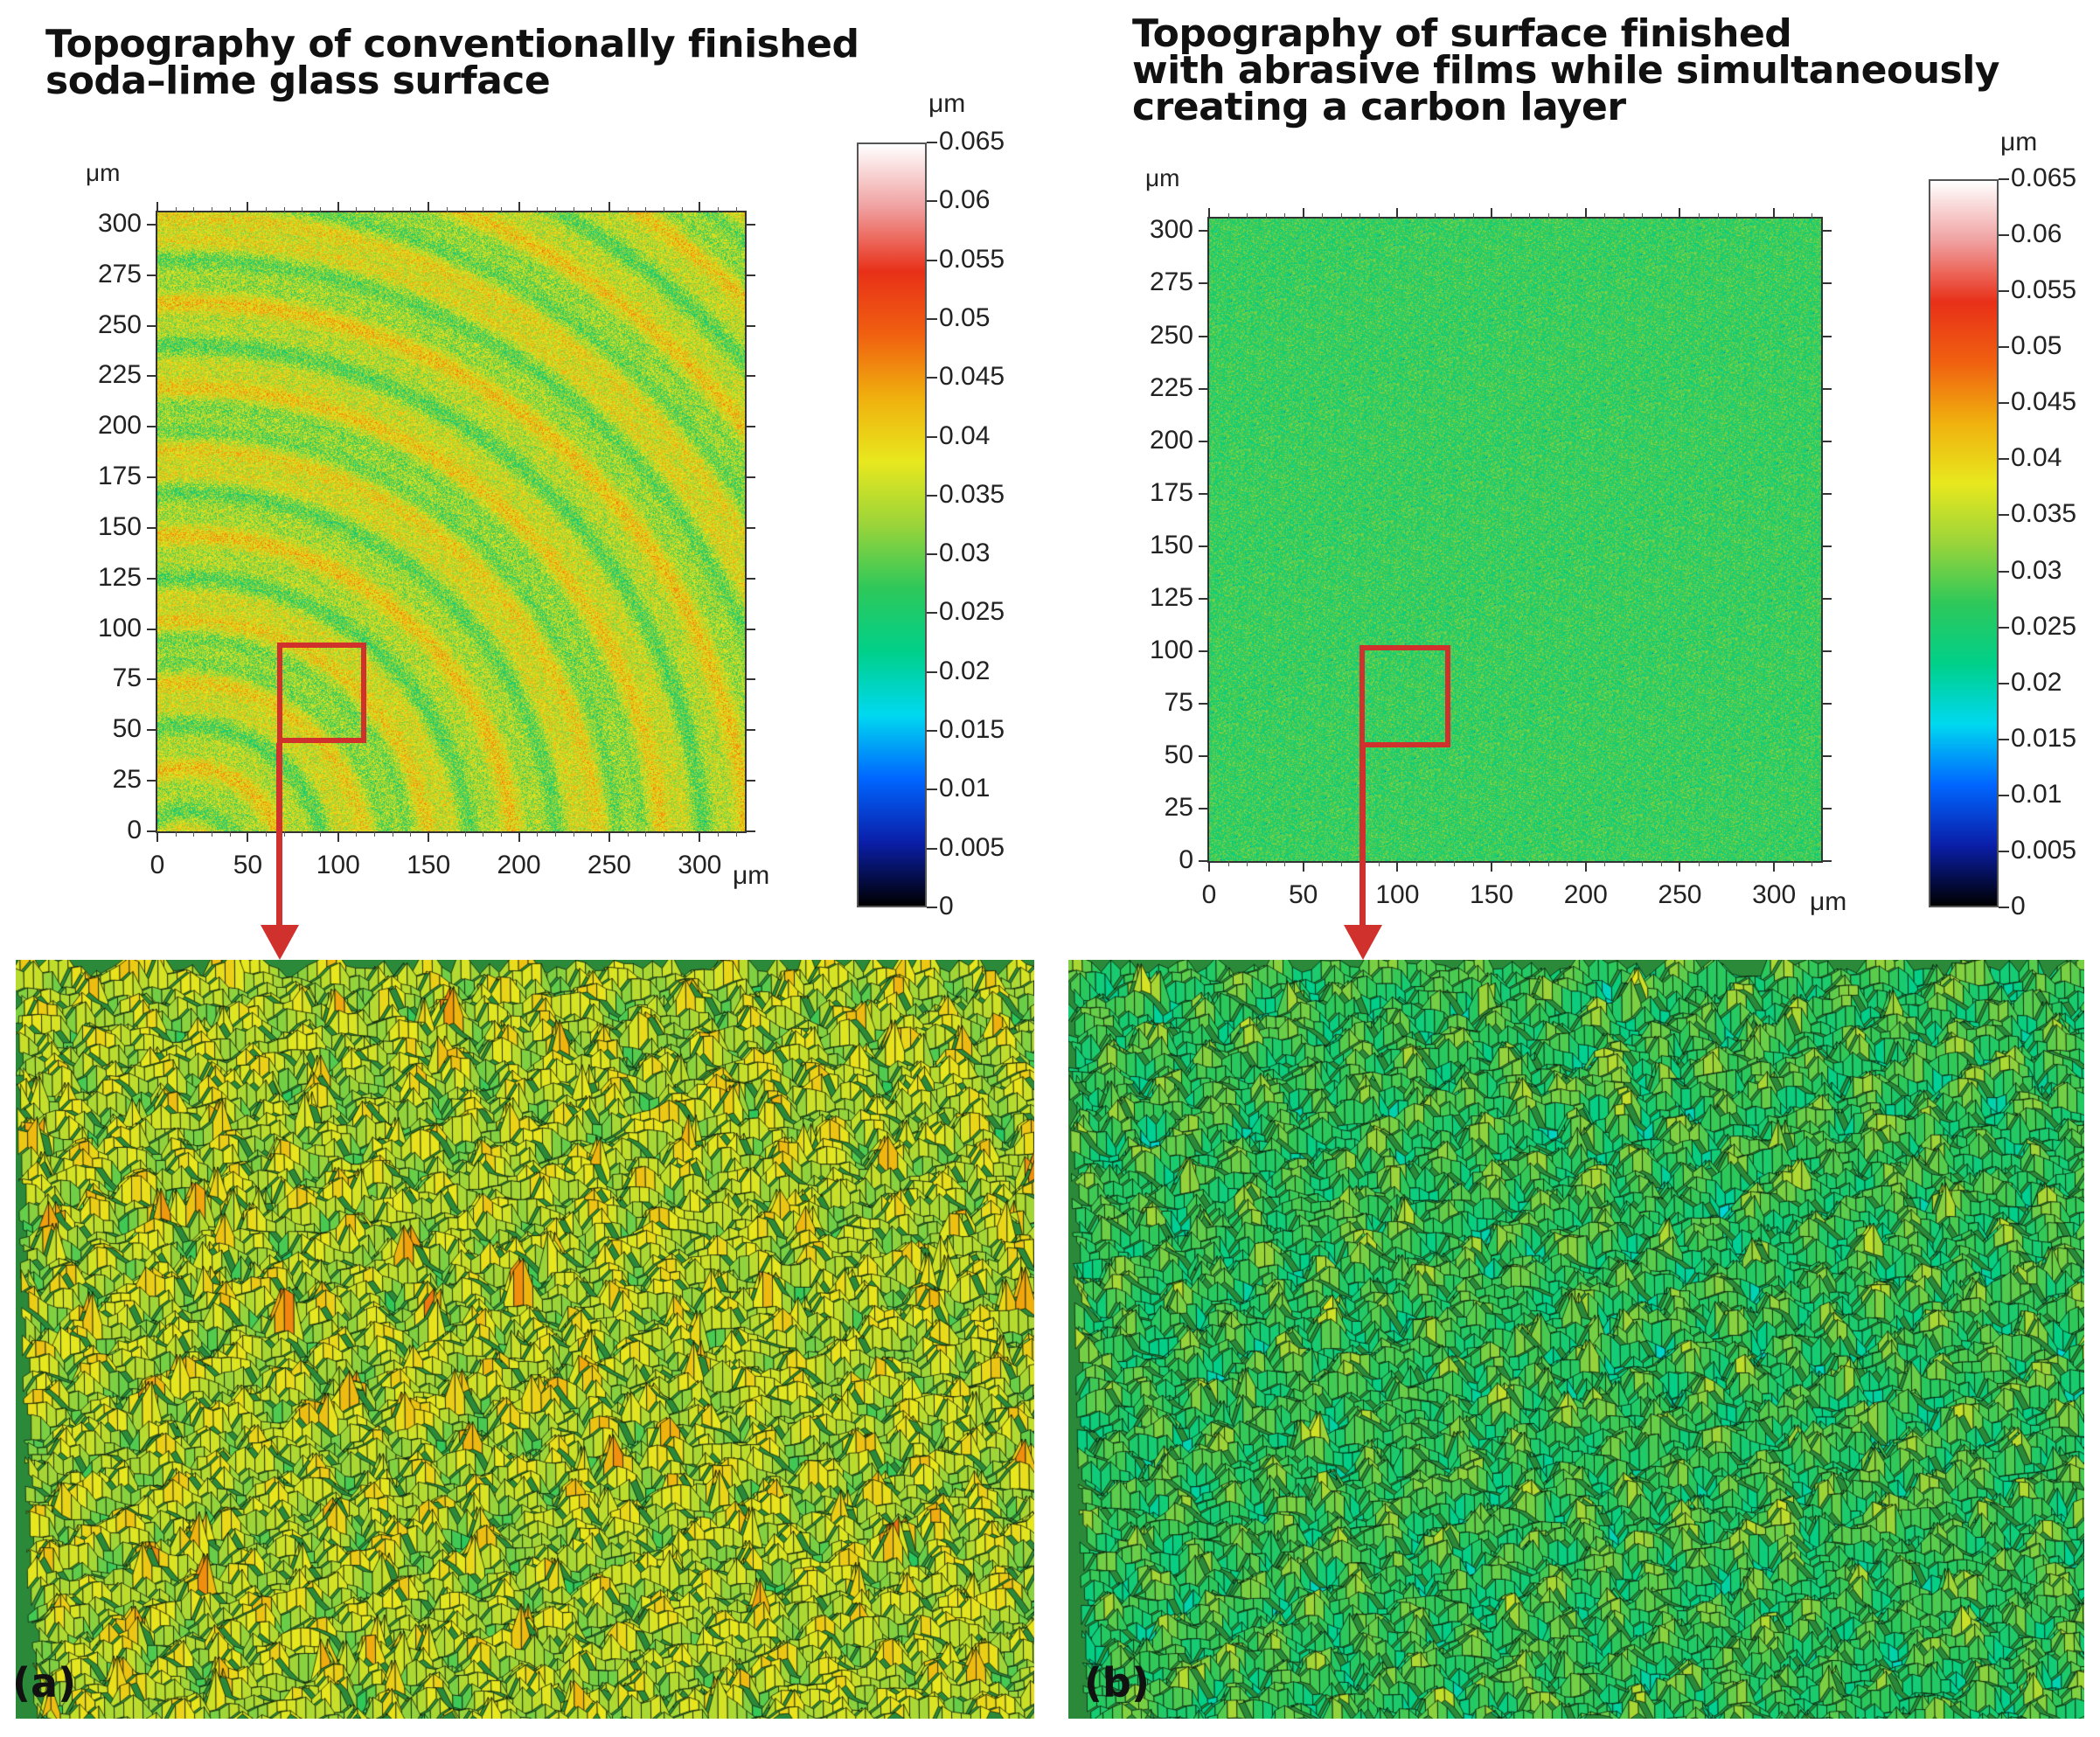 Image resolution: width=2100 pixels, height=1737 pixels. I want to click on panel-a-colorbar-tick-label: 0, so click(947, 907).